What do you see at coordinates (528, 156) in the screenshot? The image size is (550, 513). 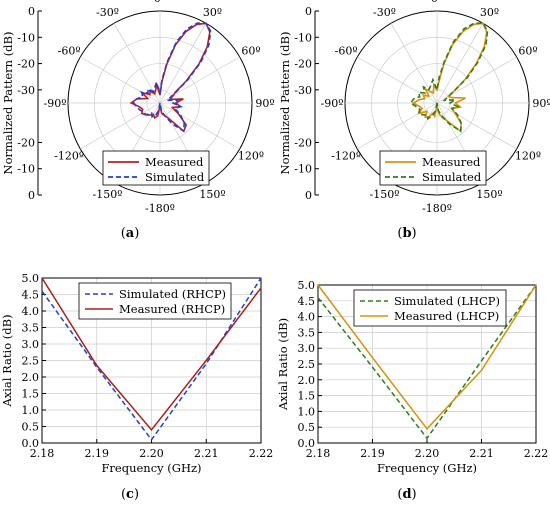 I see `polar-angle-label: 120º` at bounding box center [528, 156].